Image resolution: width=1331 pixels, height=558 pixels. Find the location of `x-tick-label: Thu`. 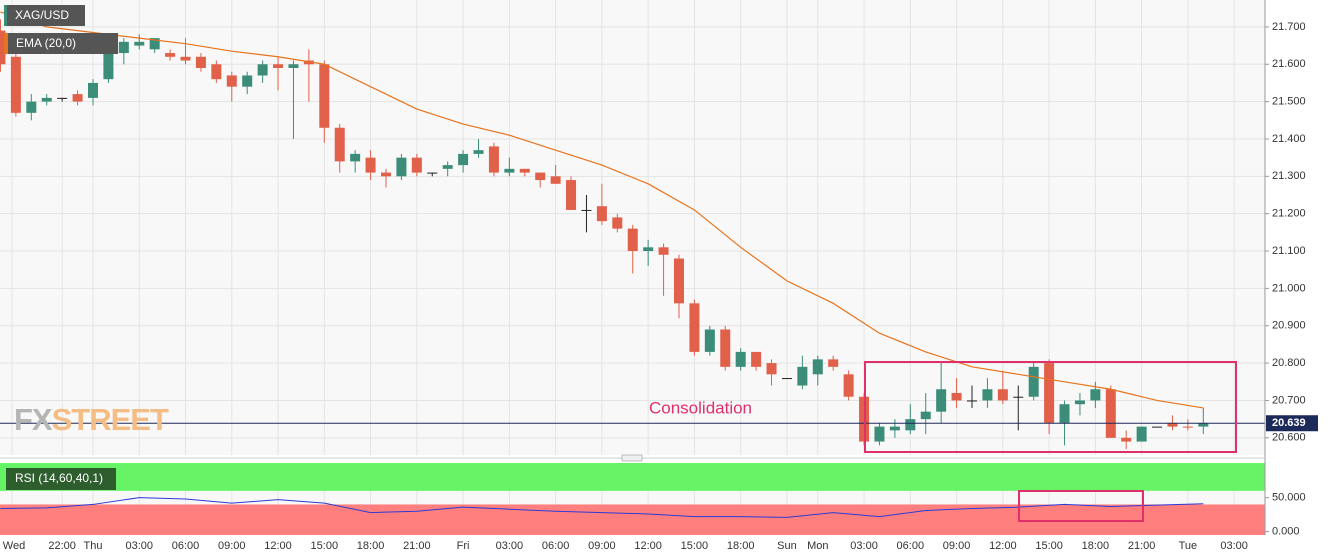

x-tick-label: Thu is located at coordinates (93, 546).